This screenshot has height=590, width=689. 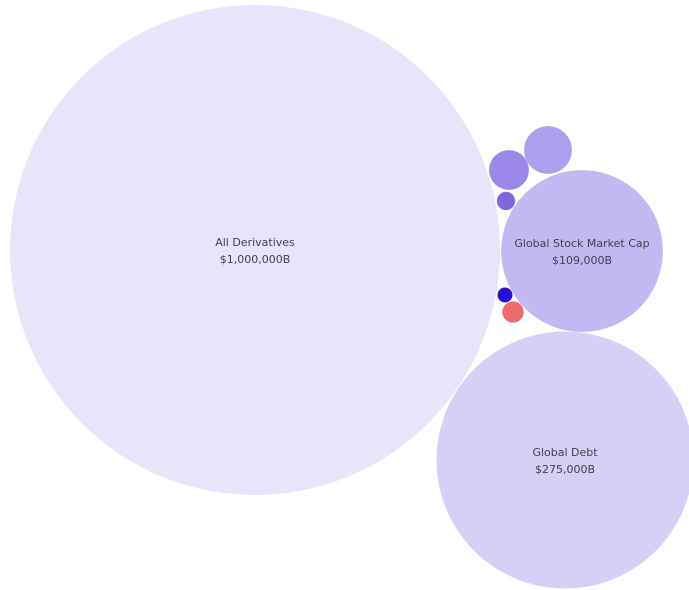 What do you see at coordinates (581, 243) in the screenshot?
I see `bubble-name-label: Global Stock Market Cap` at bounding box center [581, 243].